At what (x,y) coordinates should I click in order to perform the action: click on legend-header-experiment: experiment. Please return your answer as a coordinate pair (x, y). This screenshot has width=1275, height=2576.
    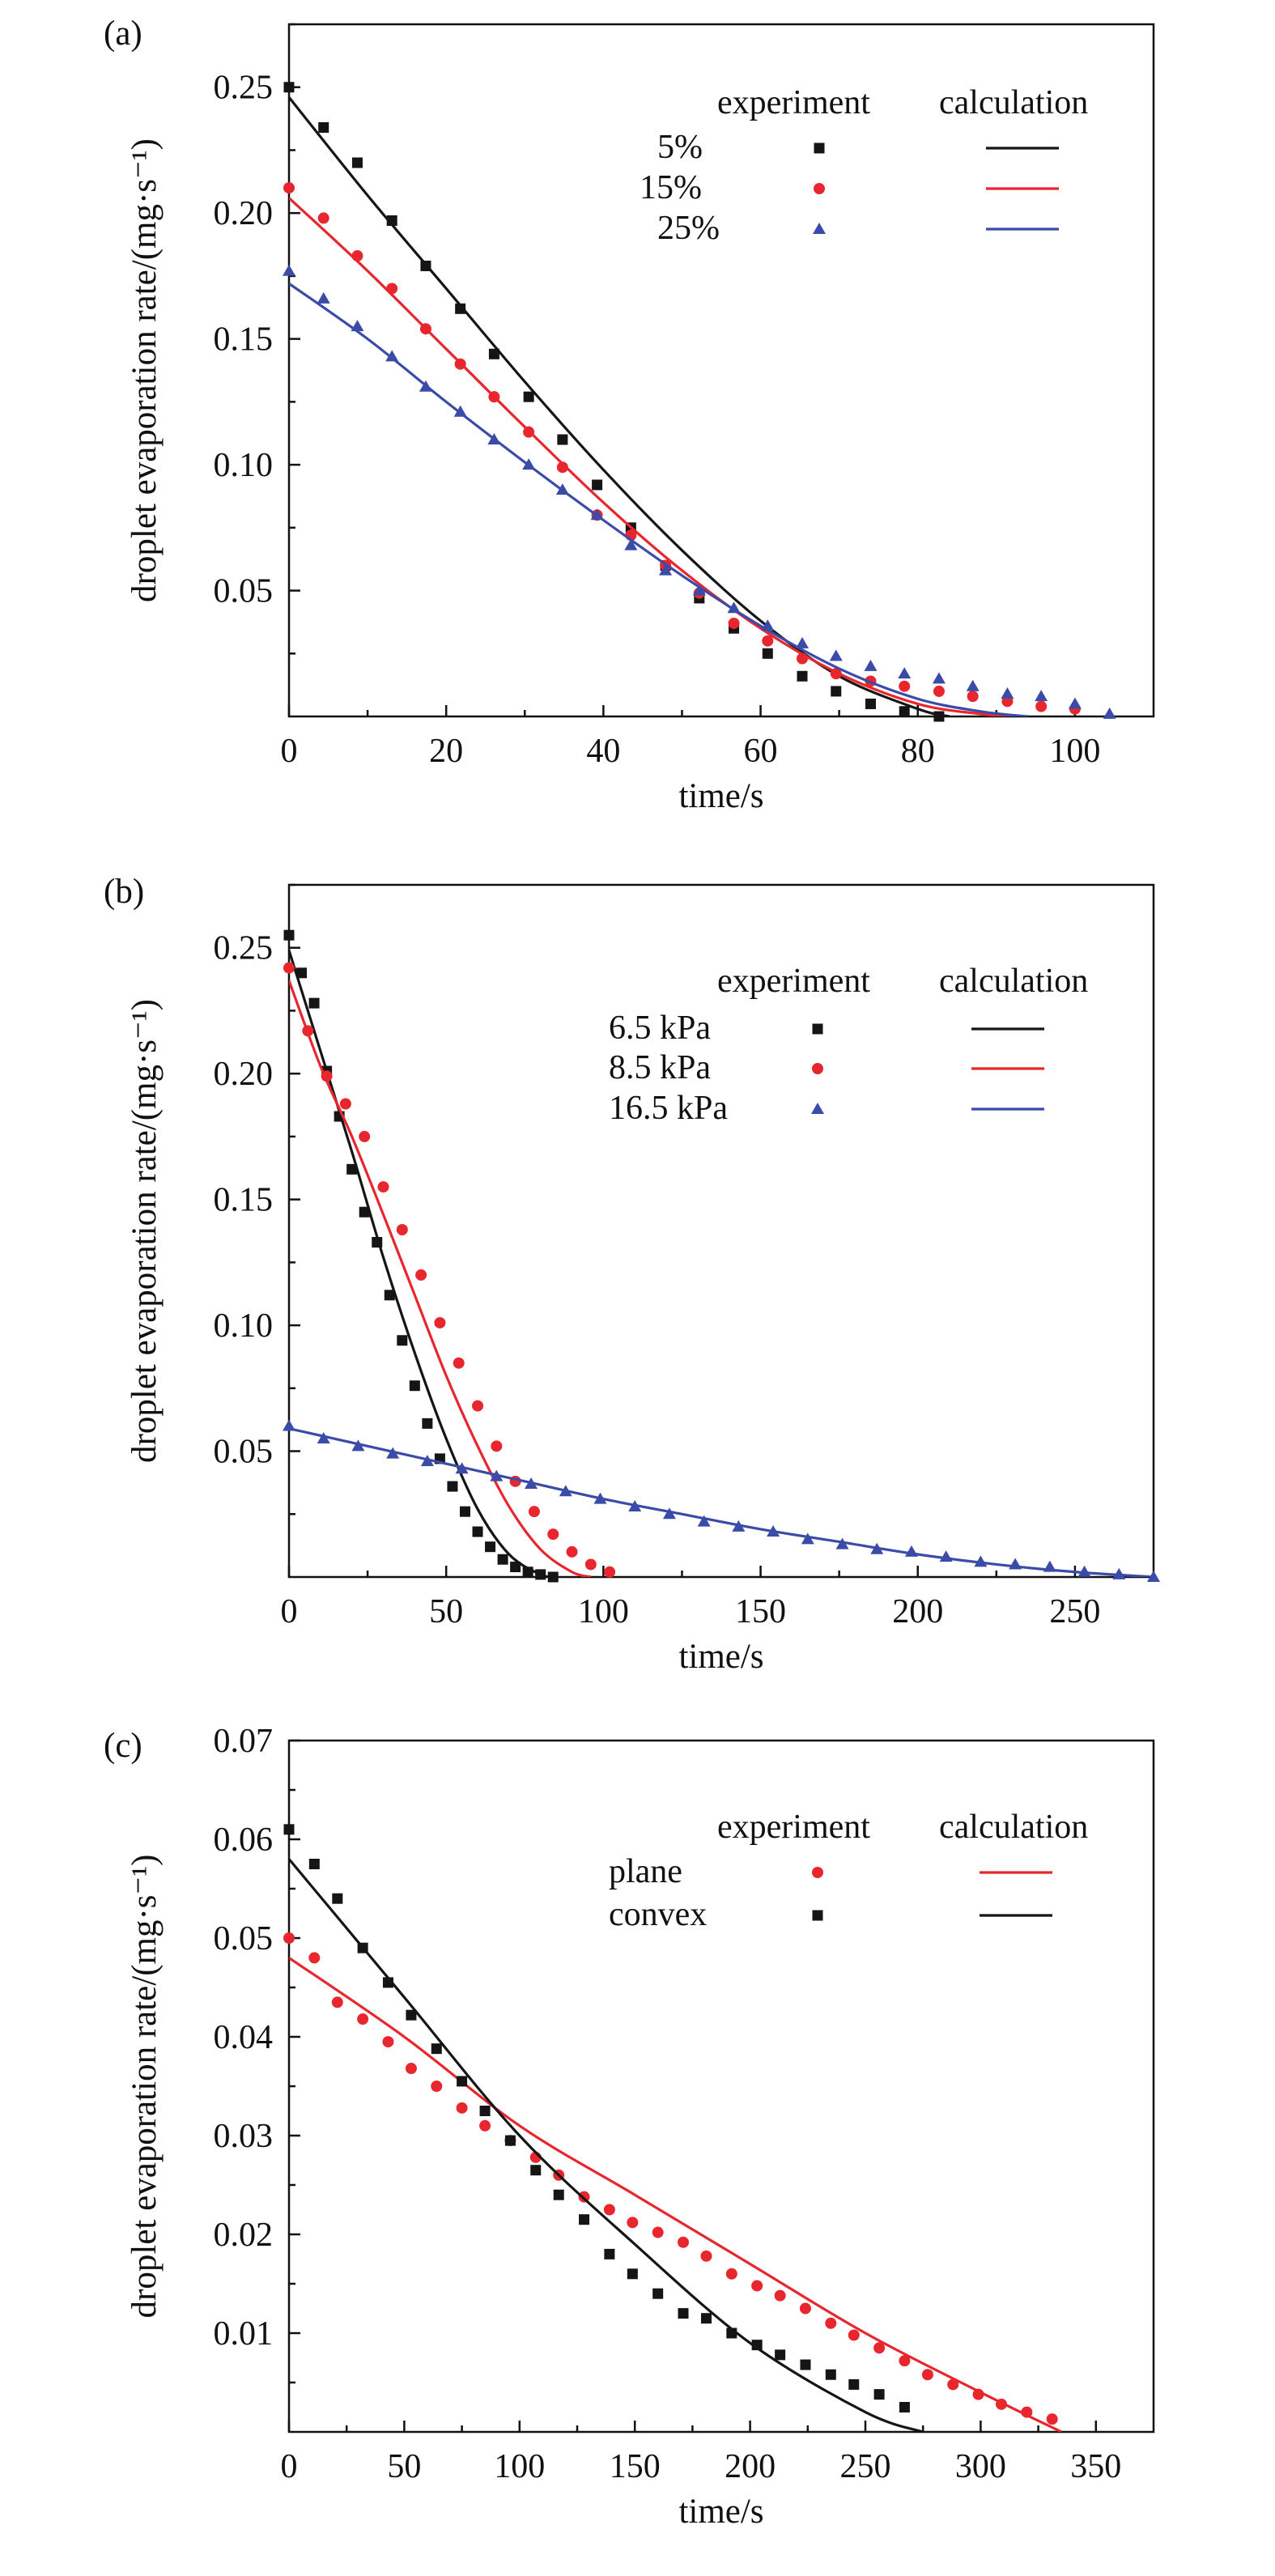
    Looking at the image, I should click on (793, 982).